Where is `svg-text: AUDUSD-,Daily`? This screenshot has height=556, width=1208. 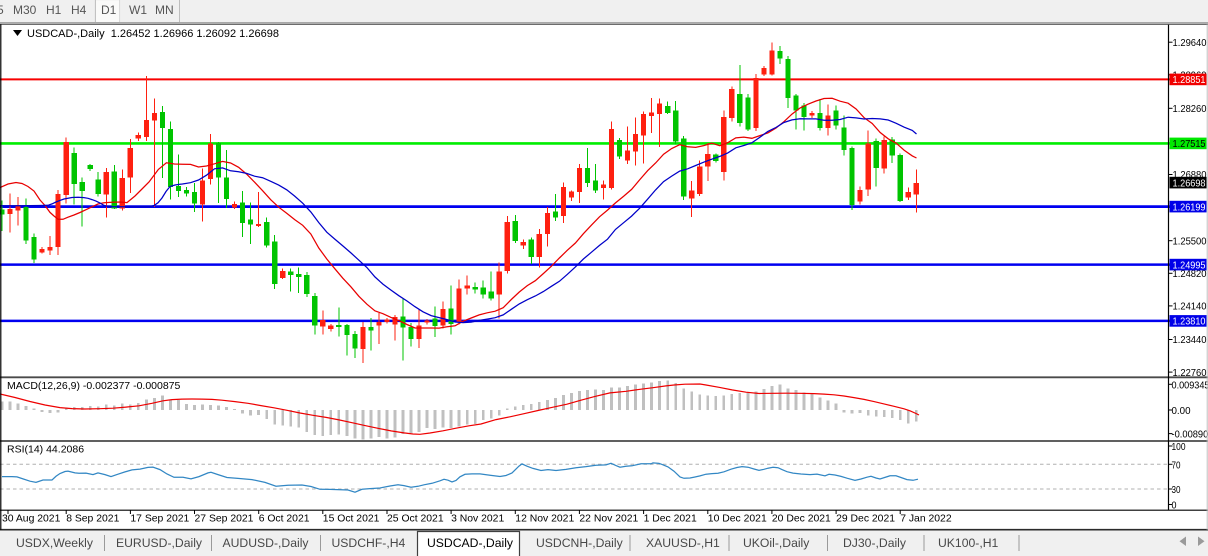
svg-text: AUDUSD-,Daily is located at coordinates (266, 543).